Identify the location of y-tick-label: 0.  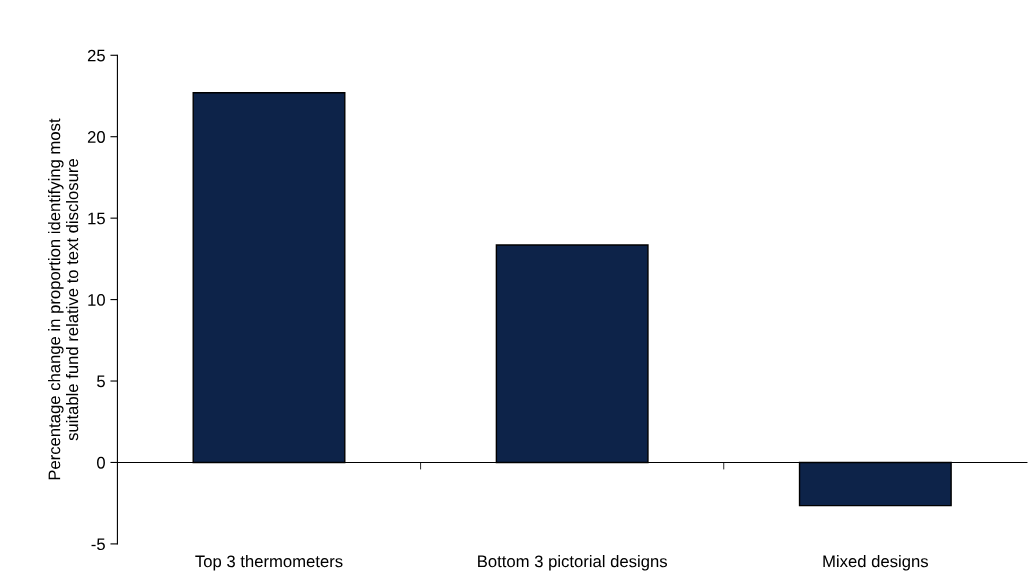
(101, 462).